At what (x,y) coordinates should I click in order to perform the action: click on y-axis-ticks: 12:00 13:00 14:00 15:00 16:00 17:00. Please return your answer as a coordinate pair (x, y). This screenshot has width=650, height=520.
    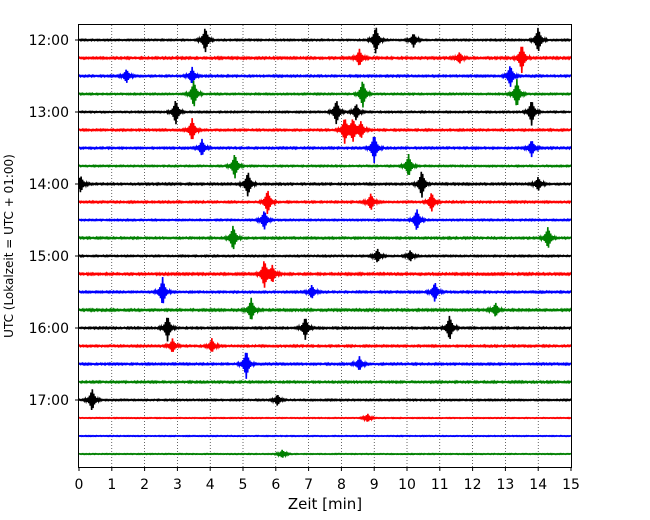
    Looking at the image, I should click on (54, 221).